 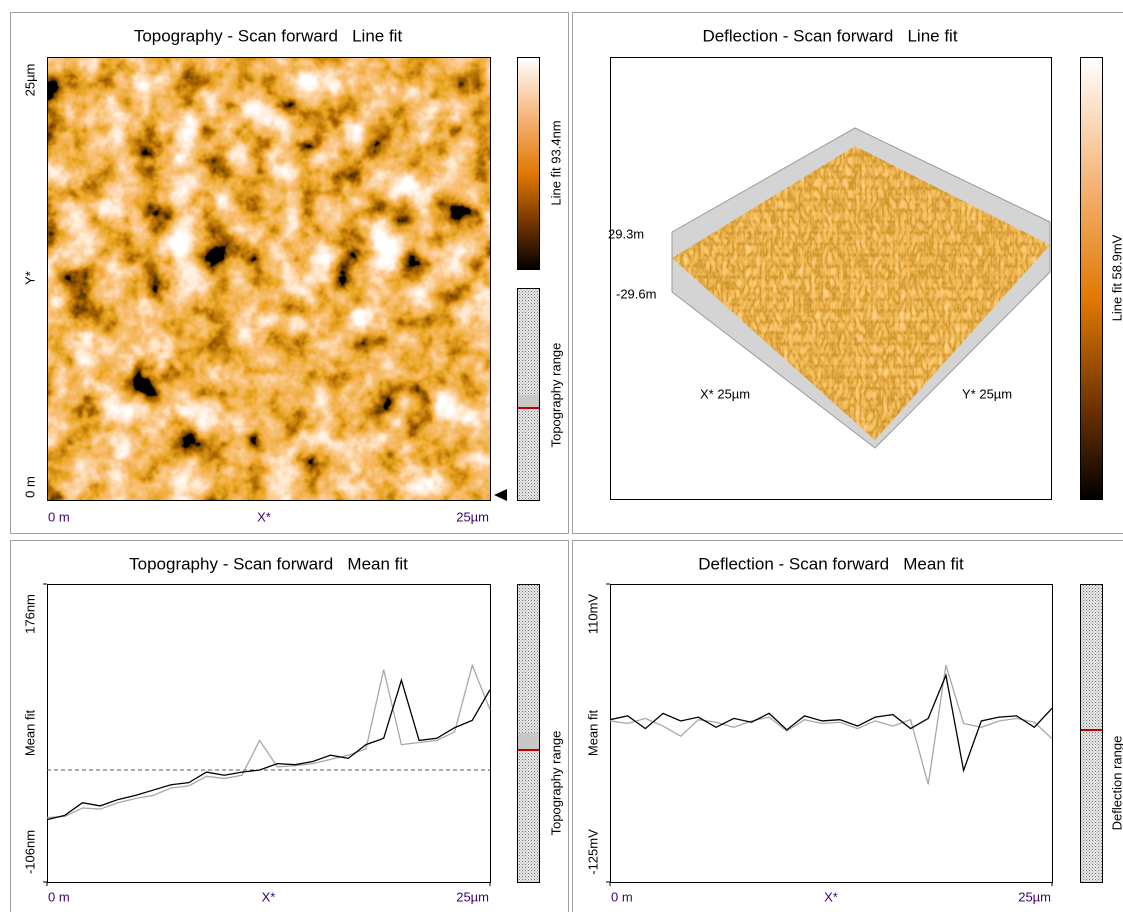 I want to click on range-label: Deflection range, so click(x=1116, y=783).